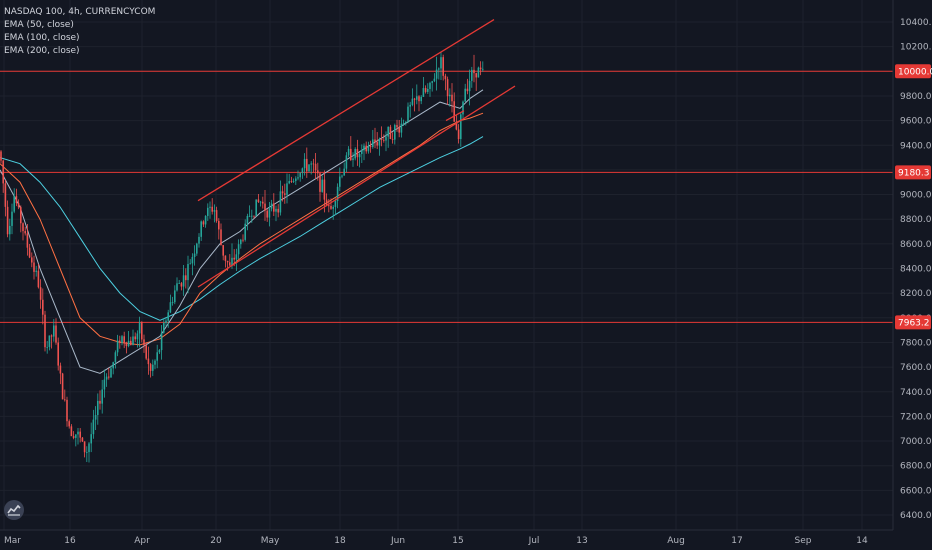 The width and height of the screenshot is (932, 550). I want to click on legend-ema-100: EMA (100, close), so click(42, 38).